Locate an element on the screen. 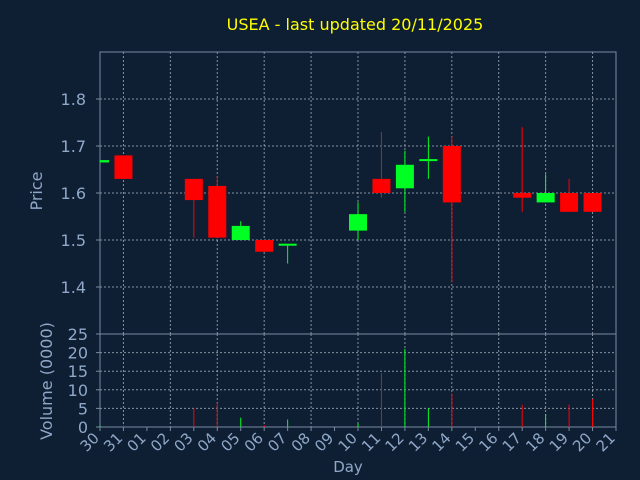 The image size is (640, 480). x-tick-label: 10 is located at coordinates (348, 442).